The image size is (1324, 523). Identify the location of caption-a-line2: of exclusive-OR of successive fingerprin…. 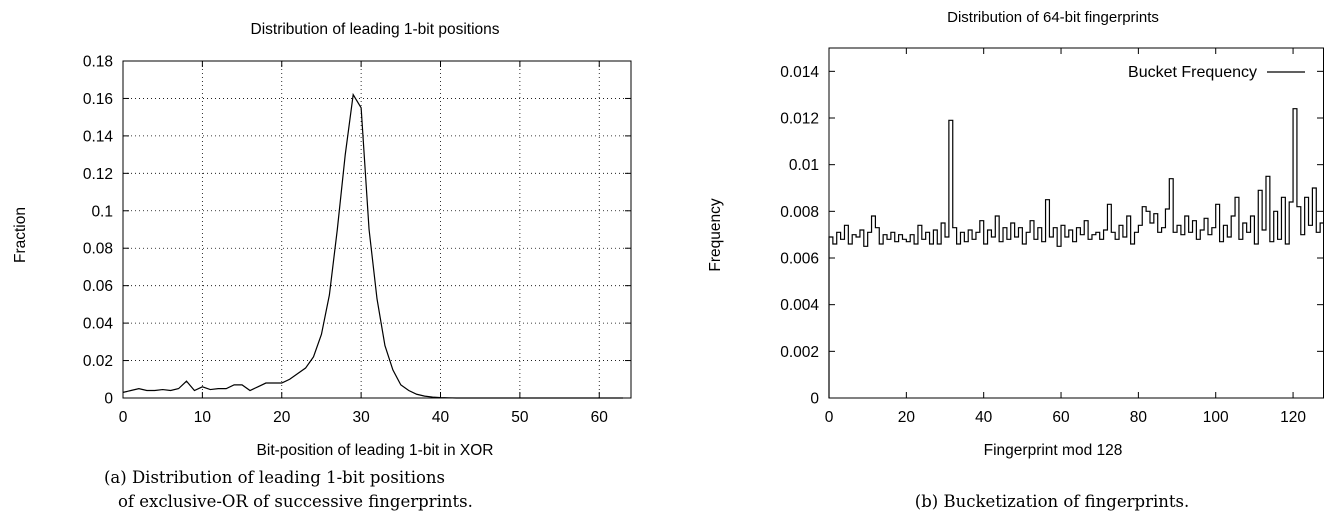
(295, 501).